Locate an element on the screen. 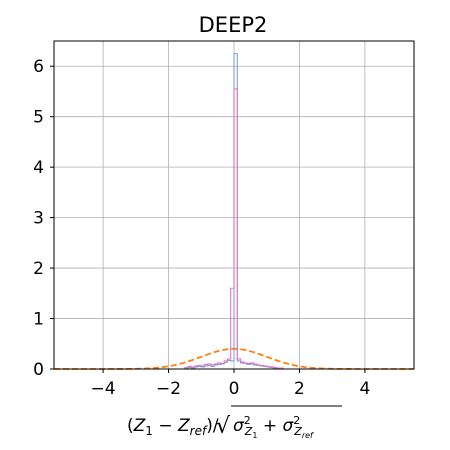 This screenshot has width=450, height=450. y-tick-label: 3 is located at coordinates (38, 219).